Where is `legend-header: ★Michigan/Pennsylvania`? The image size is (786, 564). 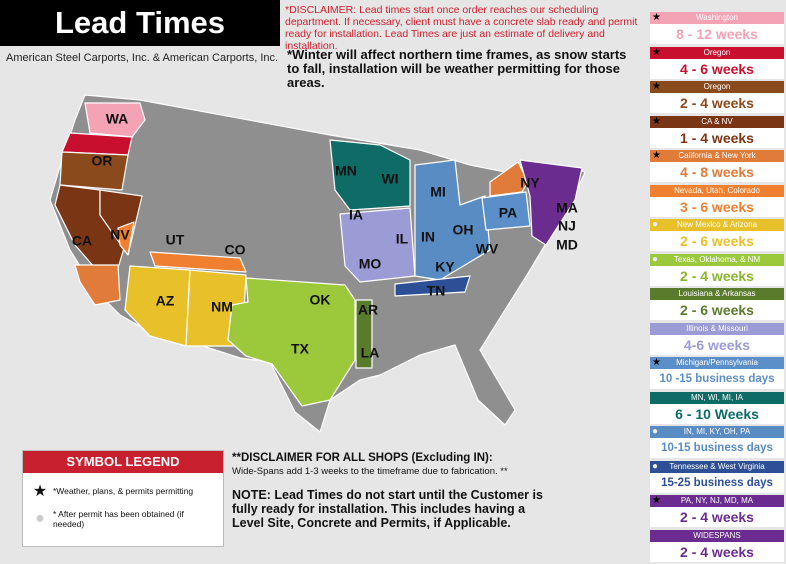
legend-header: ★Michigan/Pennsylvania is located at coordinates (717, 363).